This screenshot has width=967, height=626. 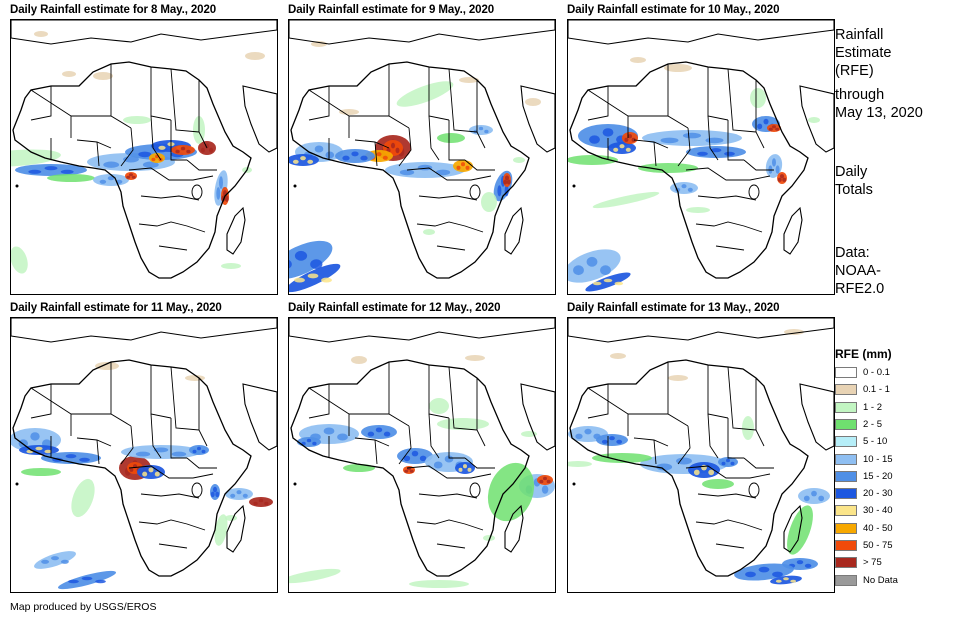 What do you see at coordinates (689, 468) in the screenshot?
I see `africa-coastline` at bounding box center [689, 468].